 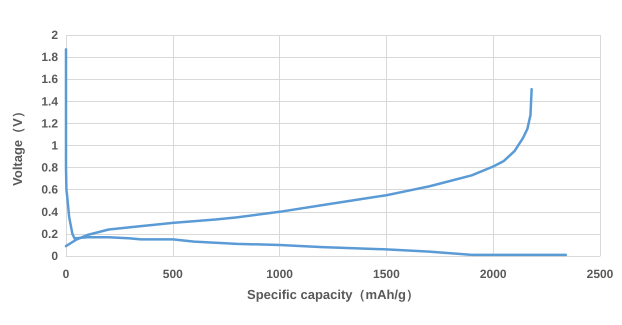 What do you see at coordinates (49, 189) in the screenshot?
I see `y-tick-label: 0.6` at bounding box center [49, 189].